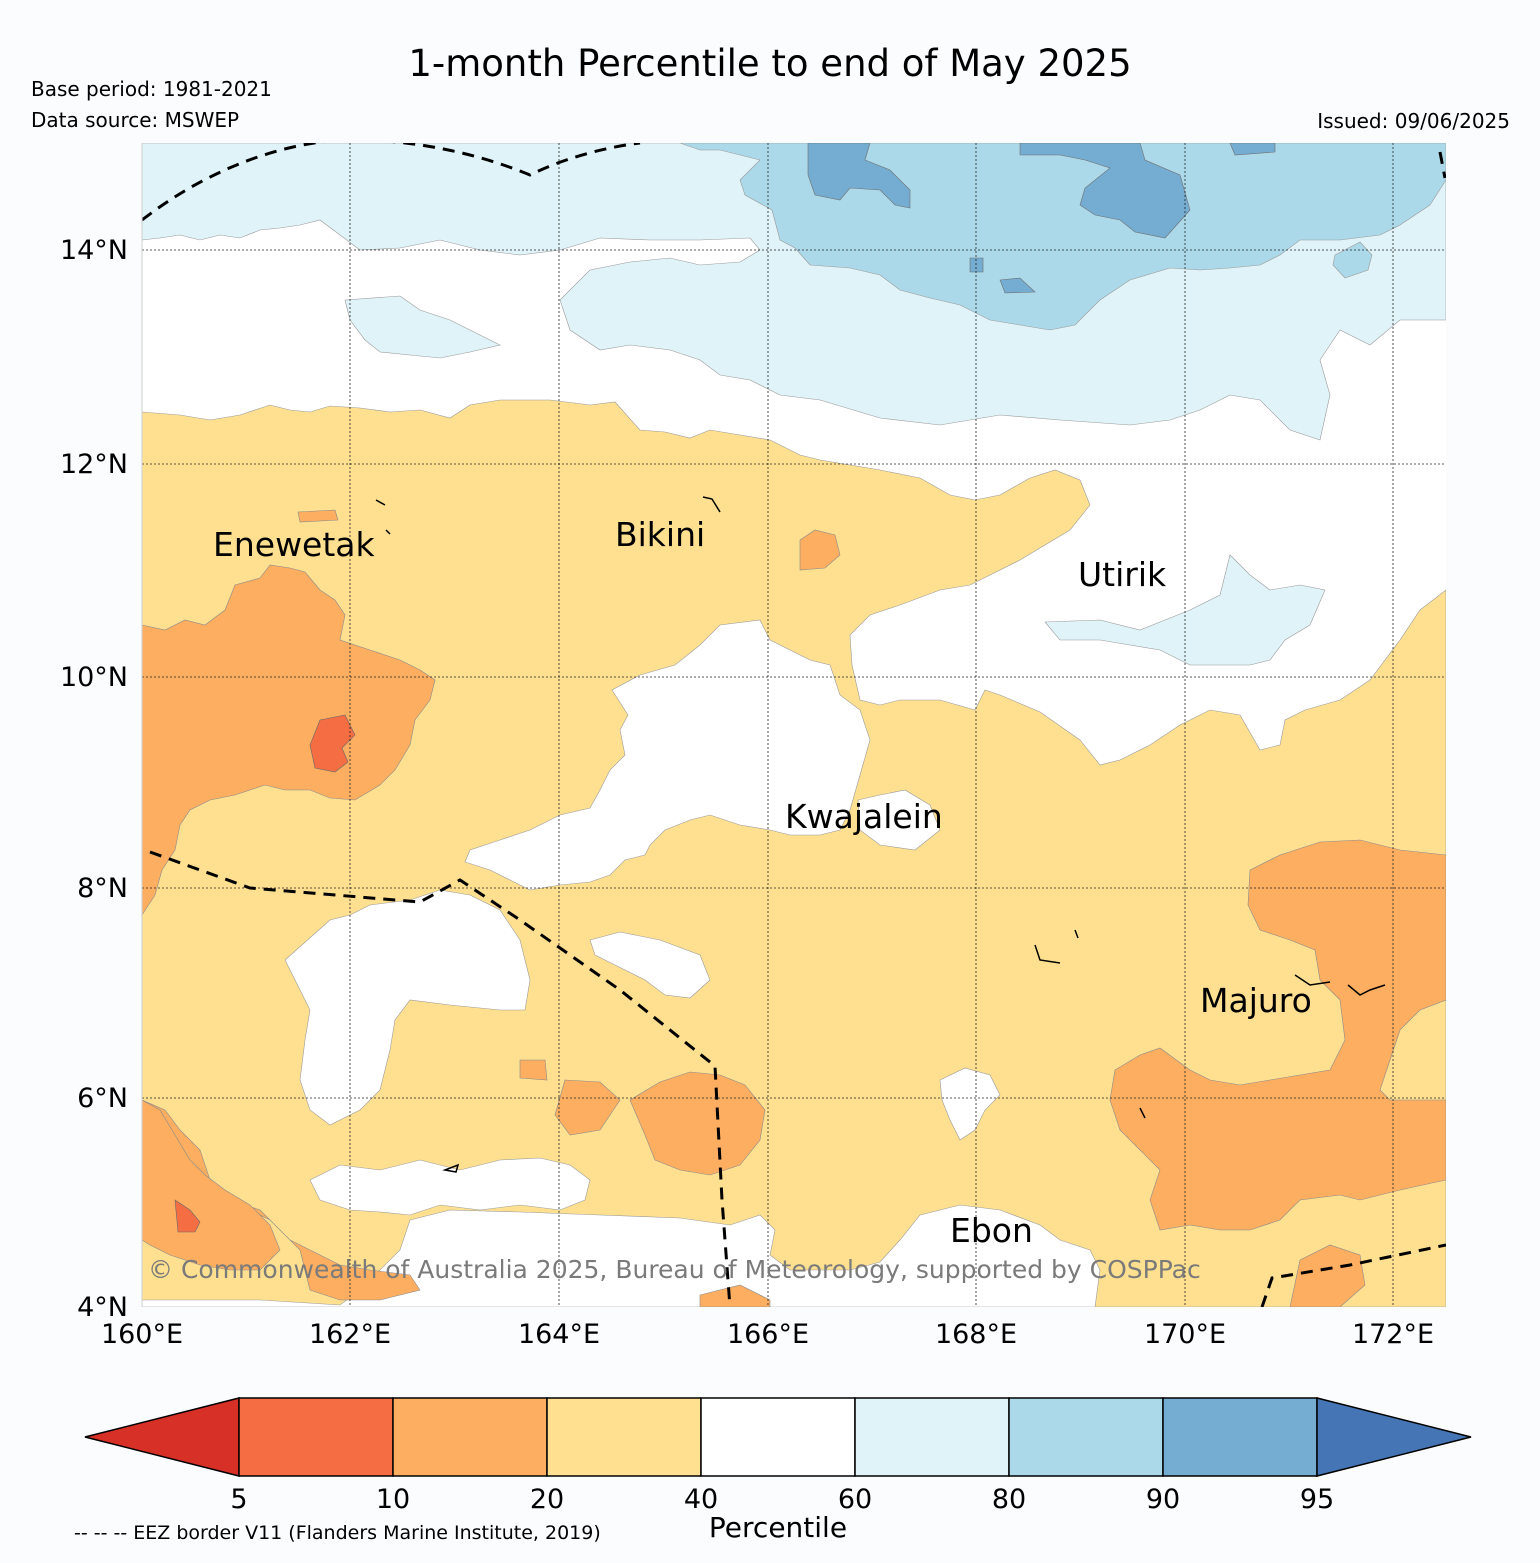 The image size is (1540, 1563). I want to click on data-source-text: Data source: MSWEP, so click(135, 120).